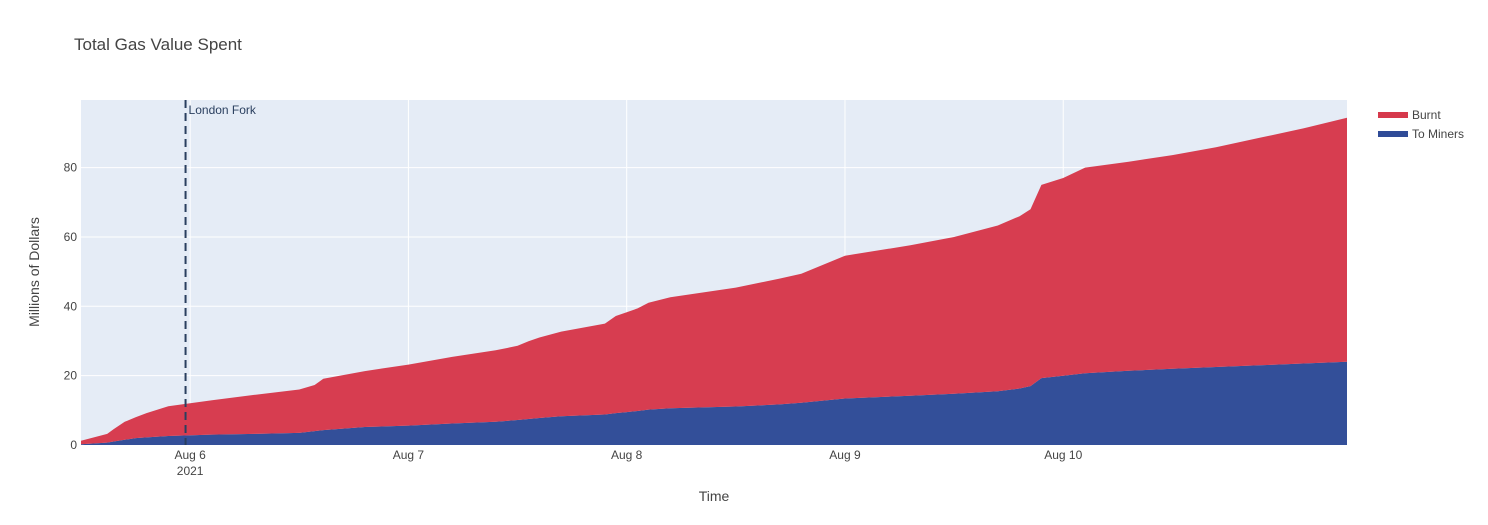 This screenshot has height=525, width=1488. I want to click on x-tick-label-4: Aug 10, so click(1063, 455).